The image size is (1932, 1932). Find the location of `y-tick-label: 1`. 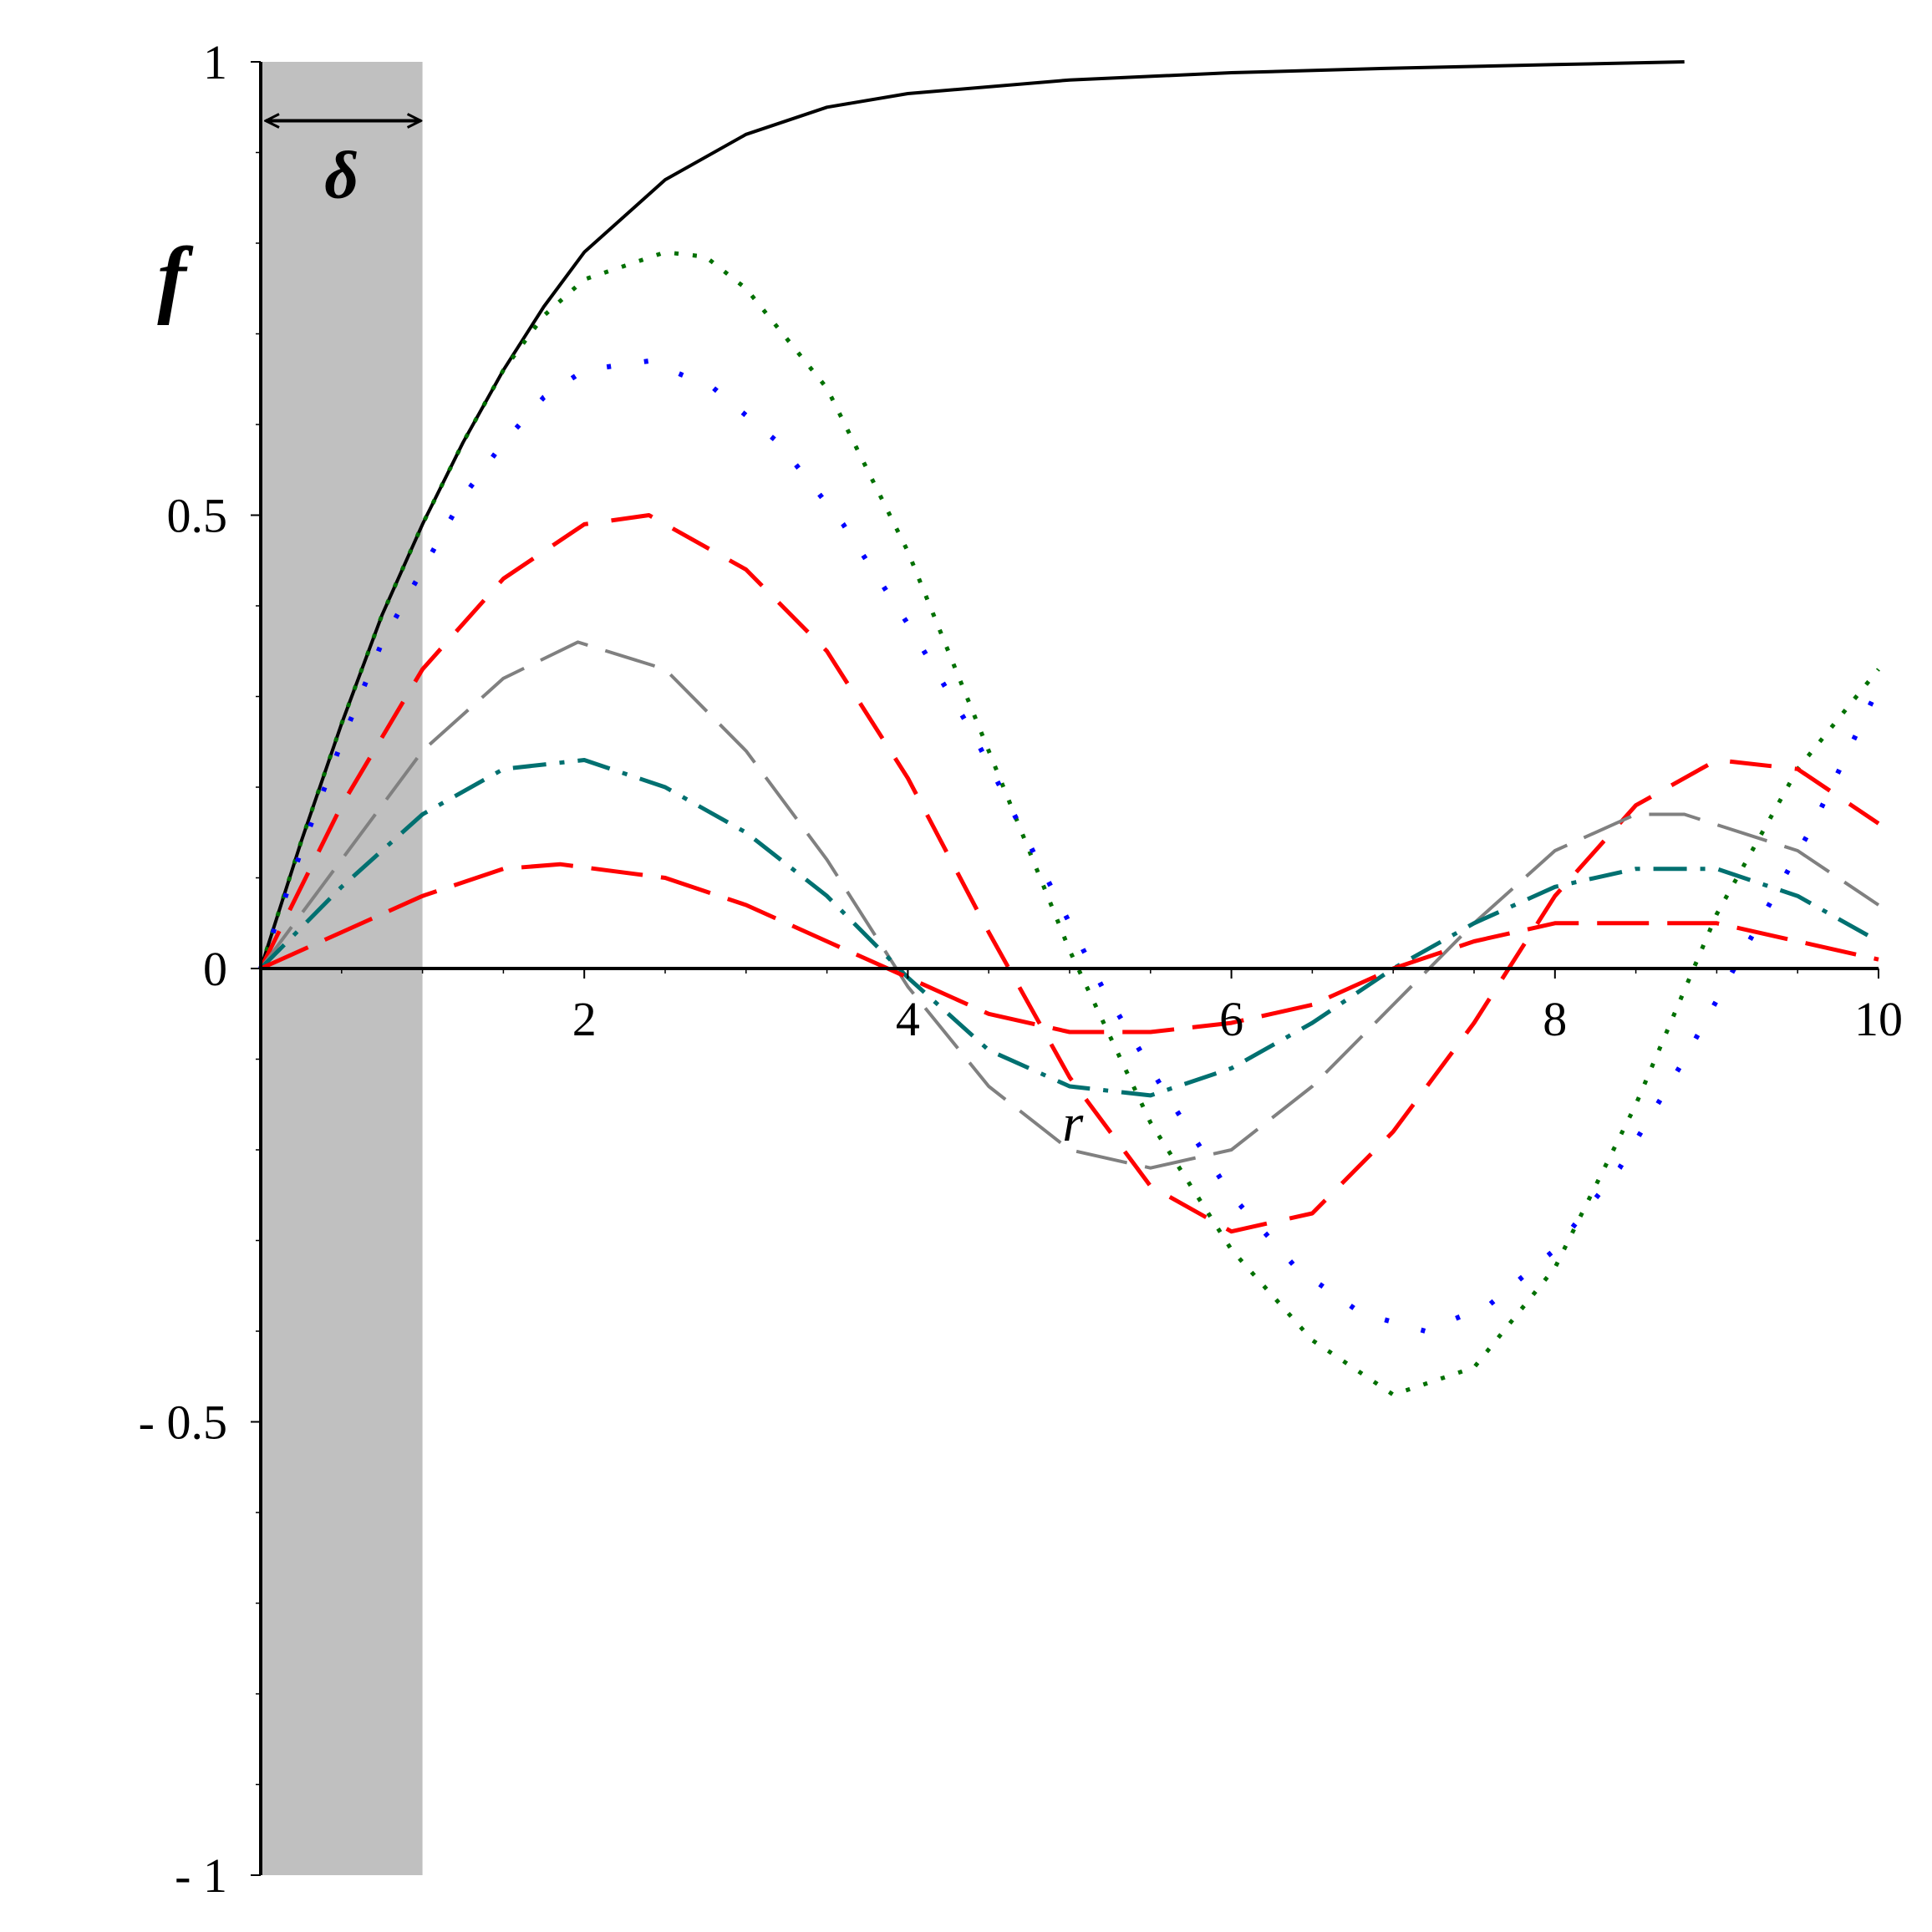

y-tick-label: 1 is located at coordinates (215, 62).